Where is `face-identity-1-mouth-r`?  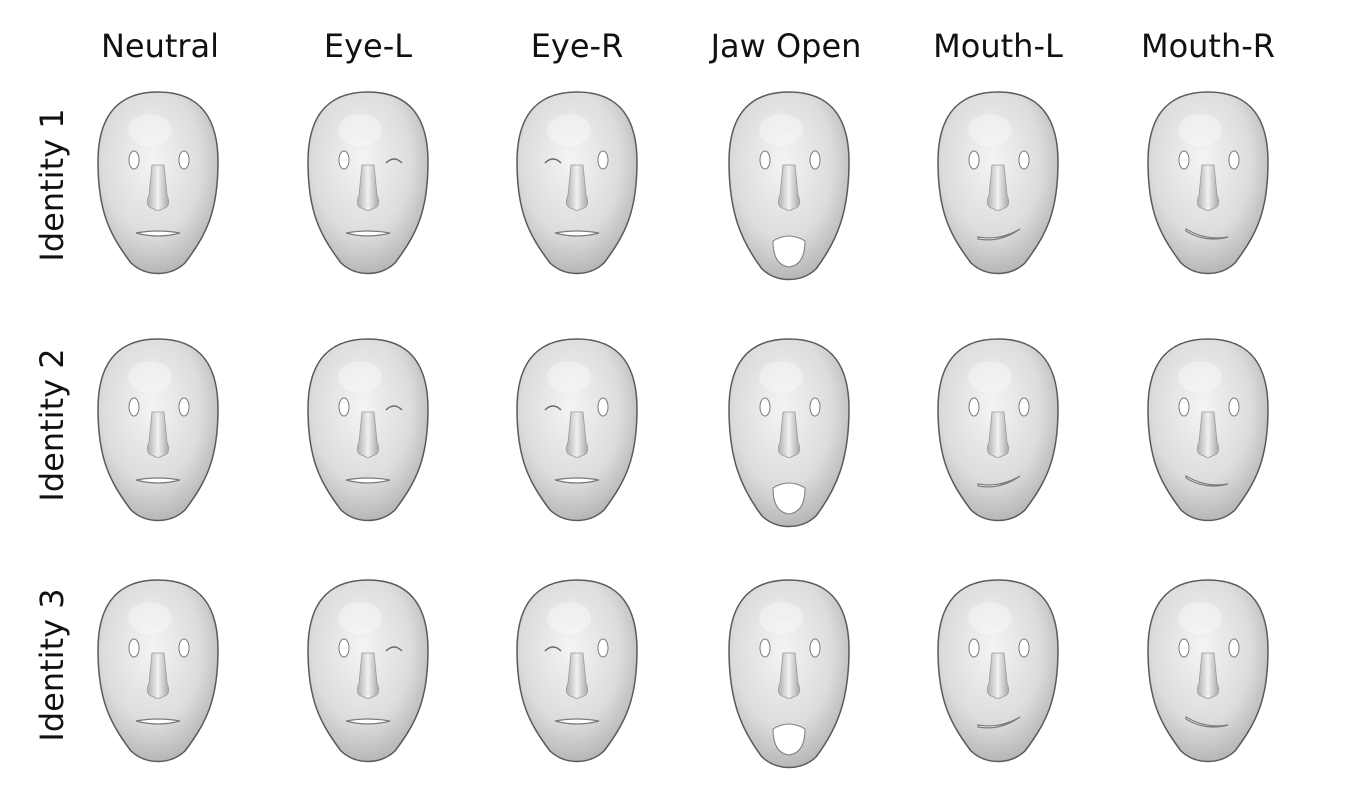 face-identity-1-mouth-r is located at coordinates (1208, 183).